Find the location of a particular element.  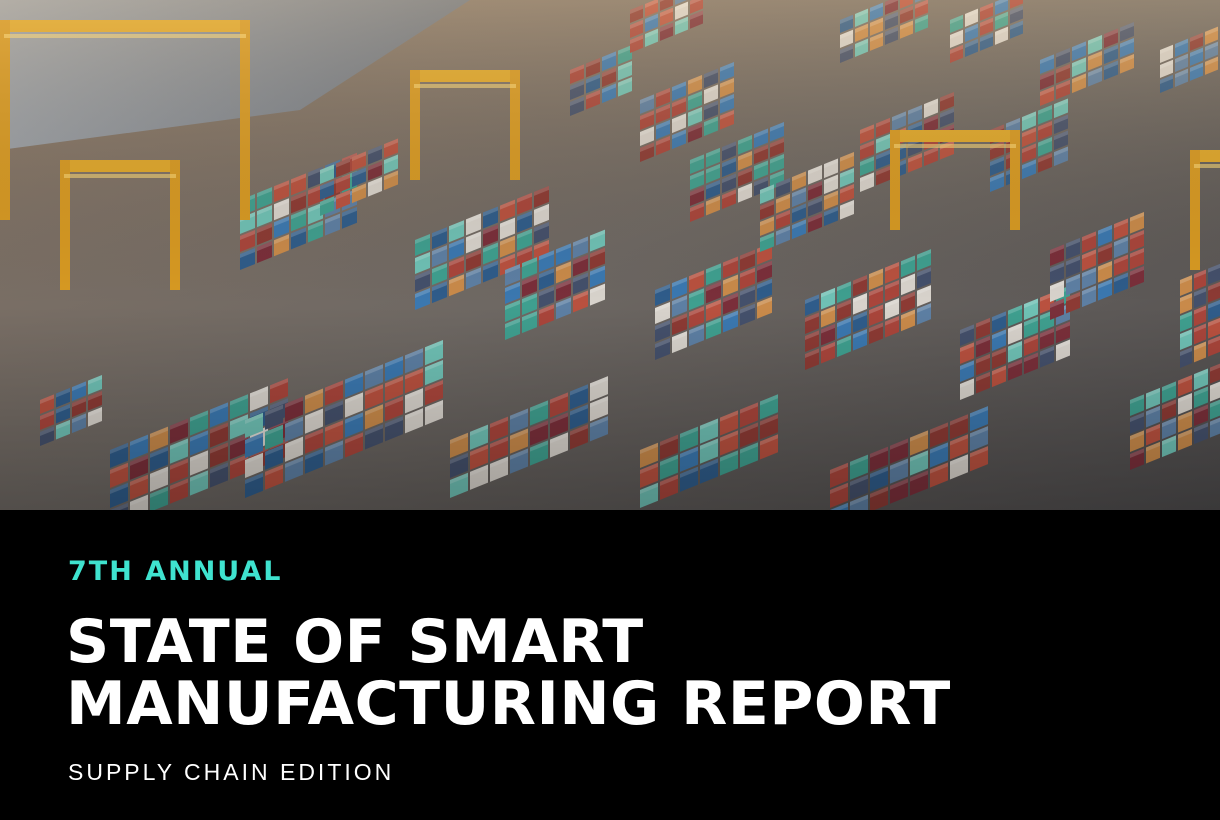

report-title-line-1: STATE OF SMART is located at coordinates (355, 642).